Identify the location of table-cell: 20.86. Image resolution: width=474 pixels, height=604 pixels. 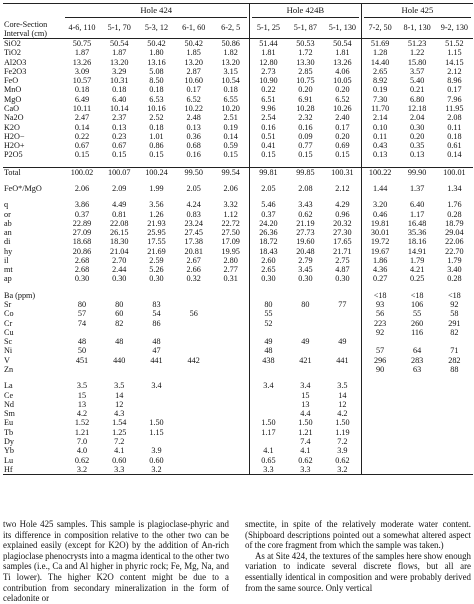
(82, 251).